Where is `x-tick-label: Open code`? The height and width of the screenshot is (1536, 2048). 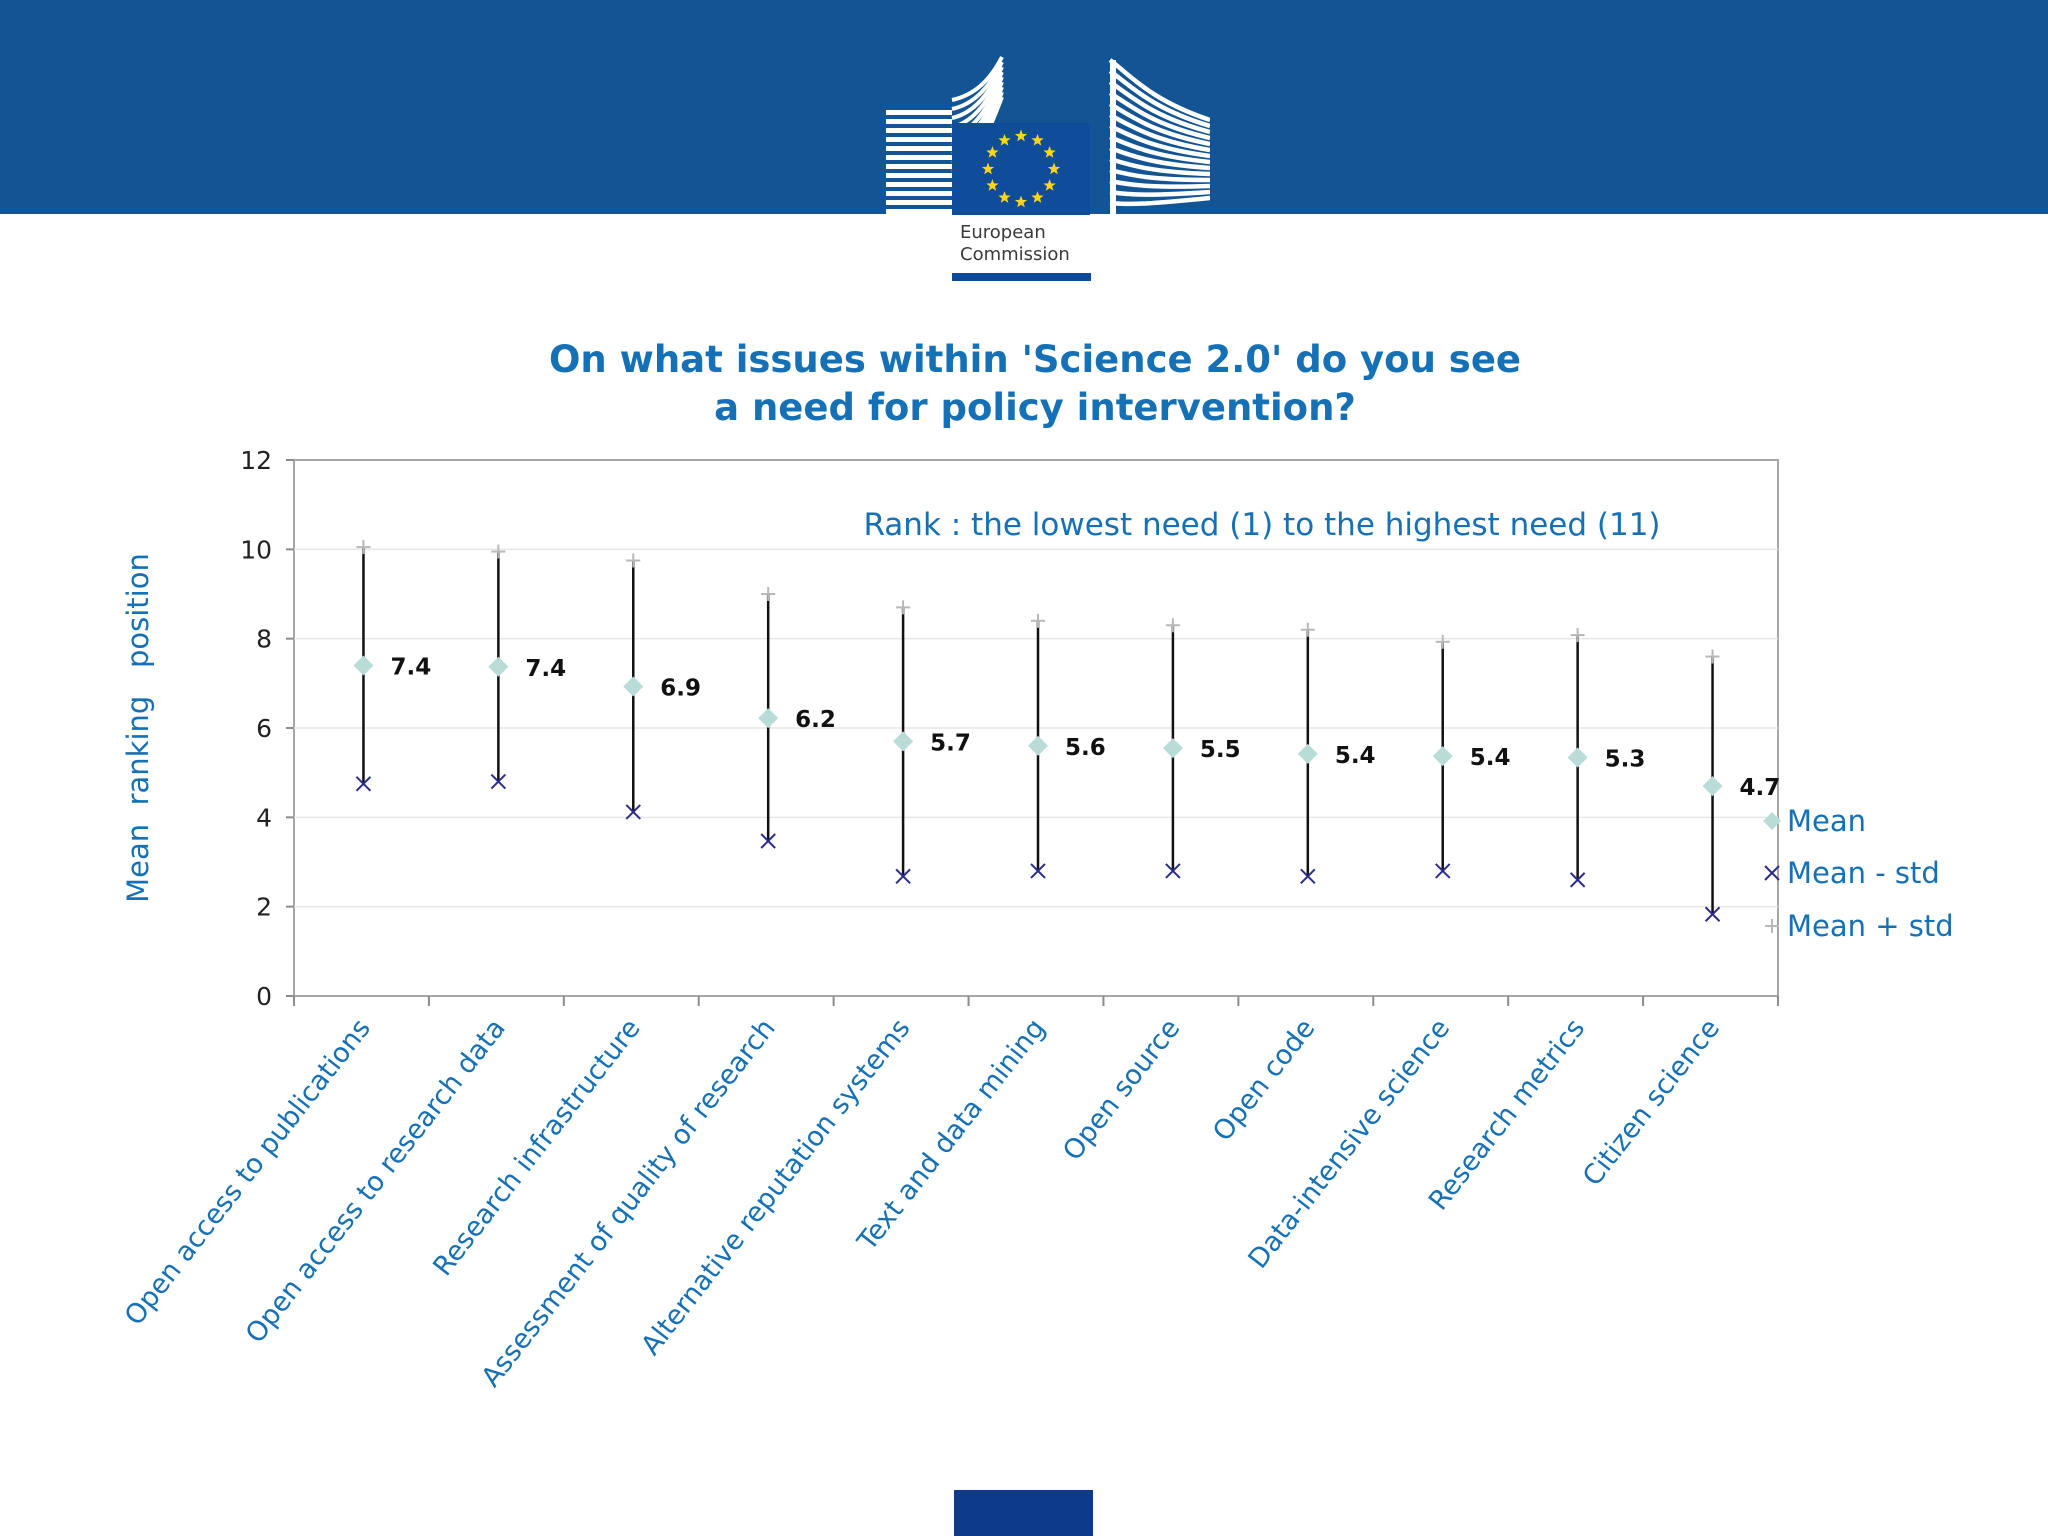
x-tick-label: Open code is located at coordinates (1264, 1080).